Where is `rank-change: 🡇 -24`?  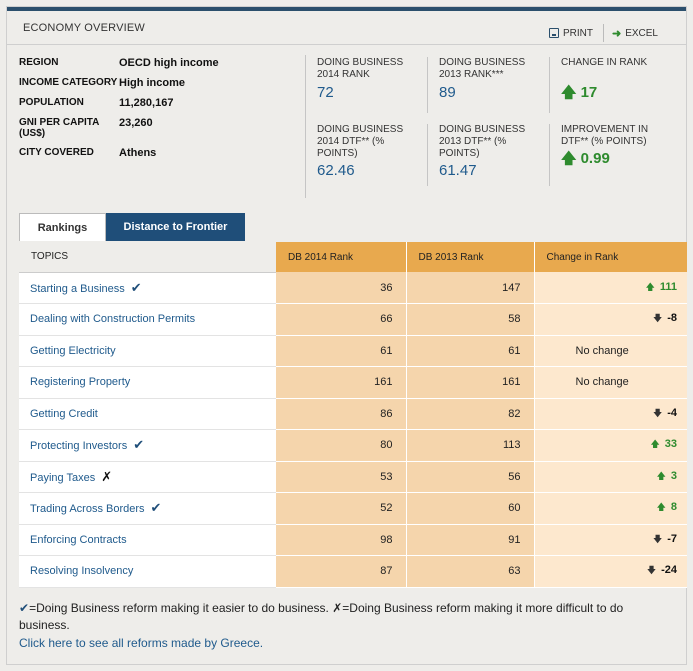
rank-change: 🡇 -24 is located at coordinates (610, 571).